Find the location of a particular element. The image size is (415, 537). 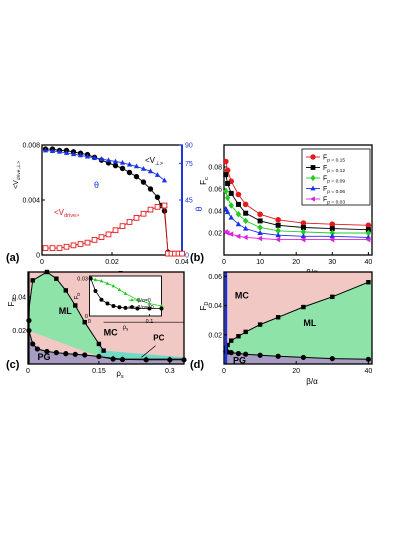

inset-y-tick-label: 0 is located at coordinates (86, 317).